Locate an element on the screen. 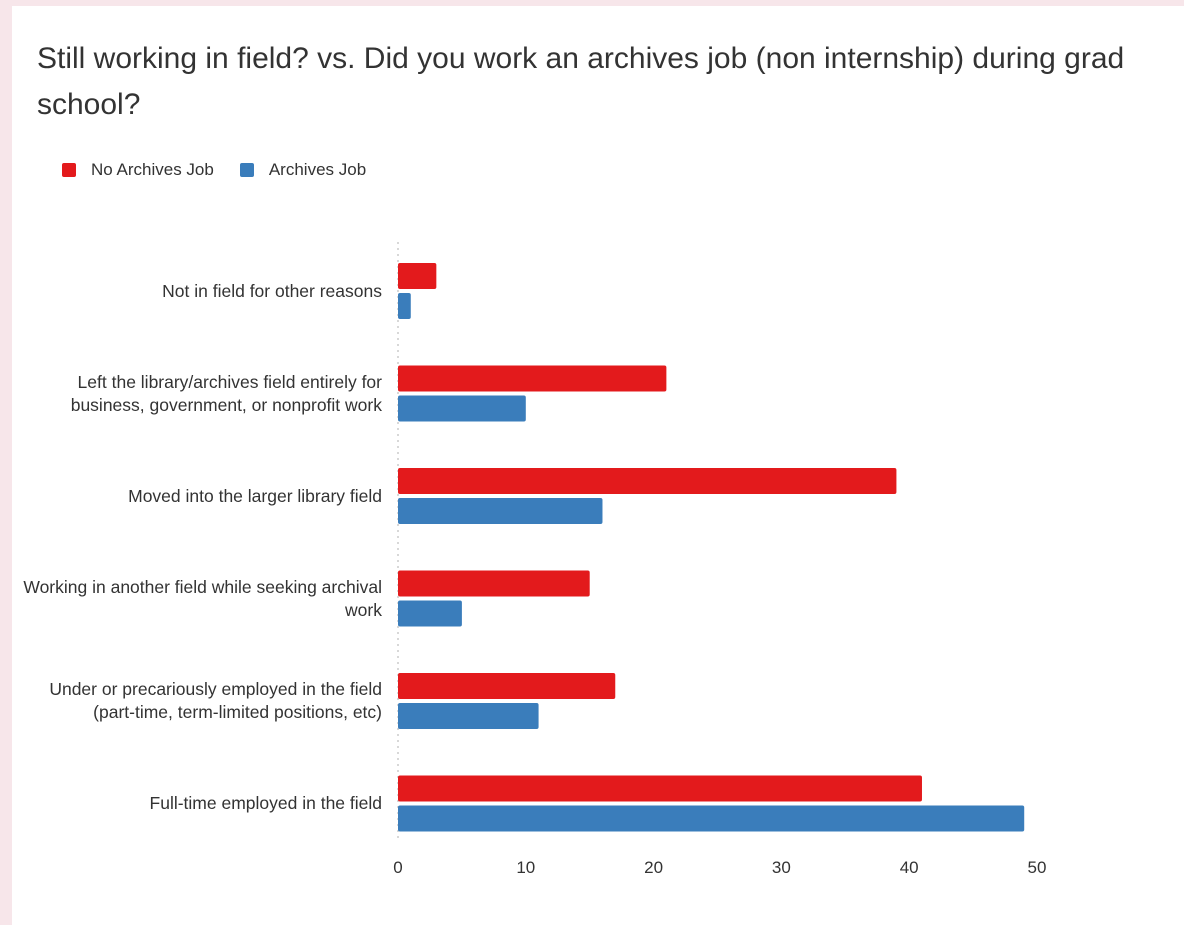  x-tick-label: 0 is located at coordinates (398, 867).